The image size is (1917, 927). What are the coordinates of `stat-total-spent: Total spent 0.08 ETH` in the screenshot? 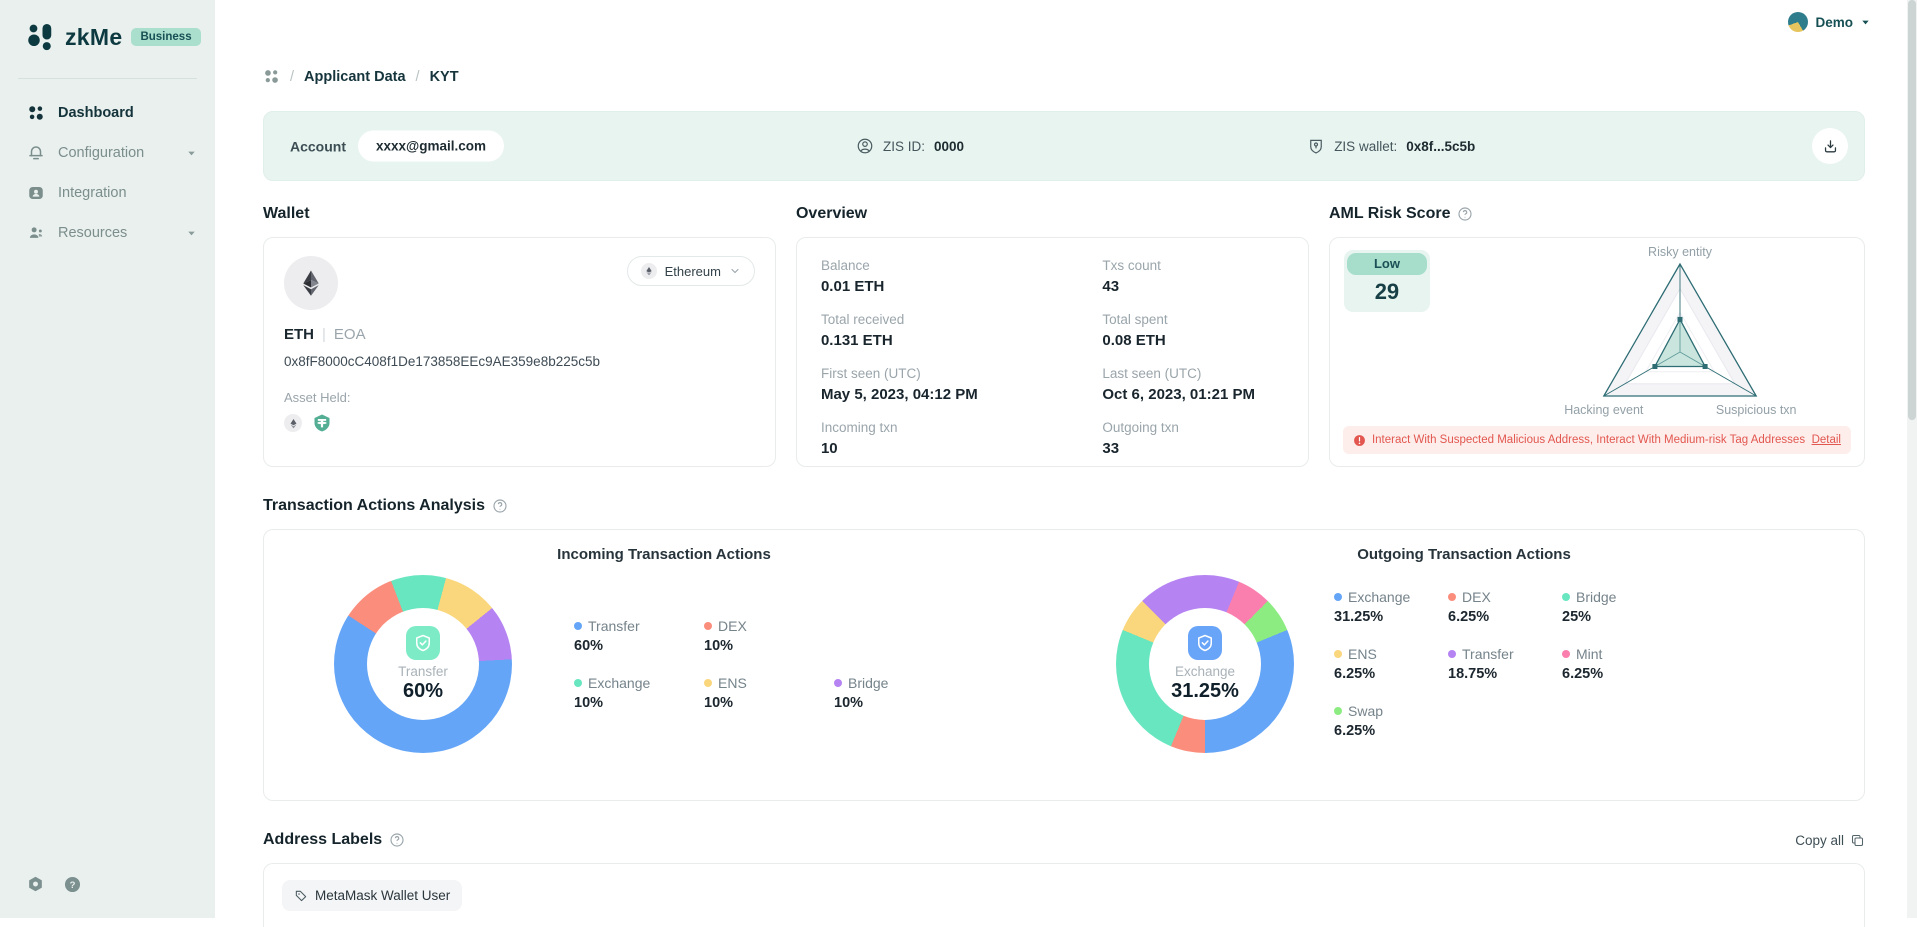 It's located at (1135, 330).